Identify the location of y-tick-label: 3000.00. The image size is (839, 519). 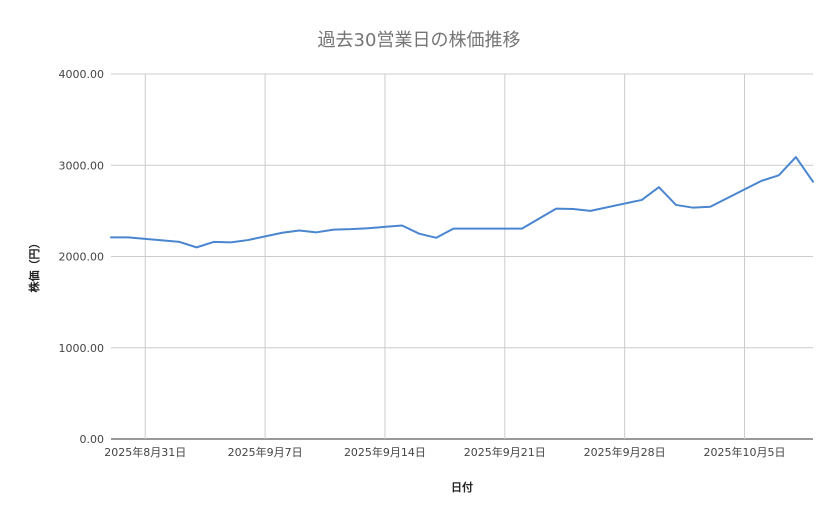
(82, 165).